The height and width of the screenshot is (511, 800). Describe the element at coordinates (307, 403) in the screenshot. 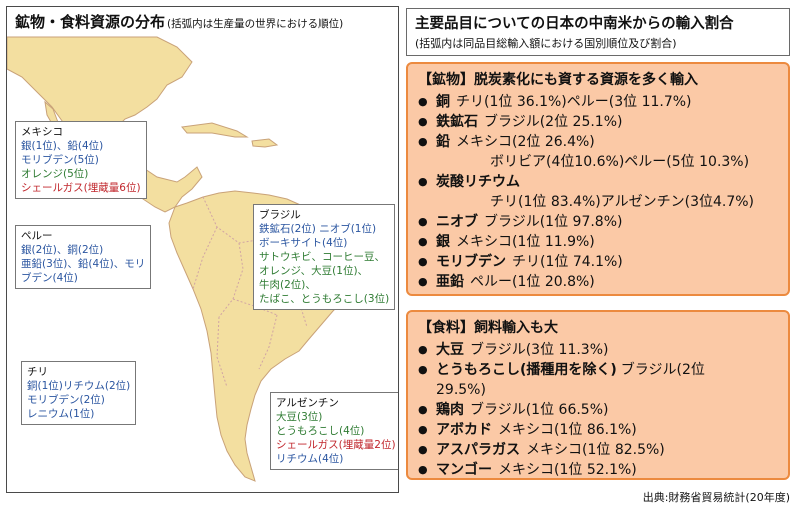

I see `region-name: アルゼンチン` at that location.